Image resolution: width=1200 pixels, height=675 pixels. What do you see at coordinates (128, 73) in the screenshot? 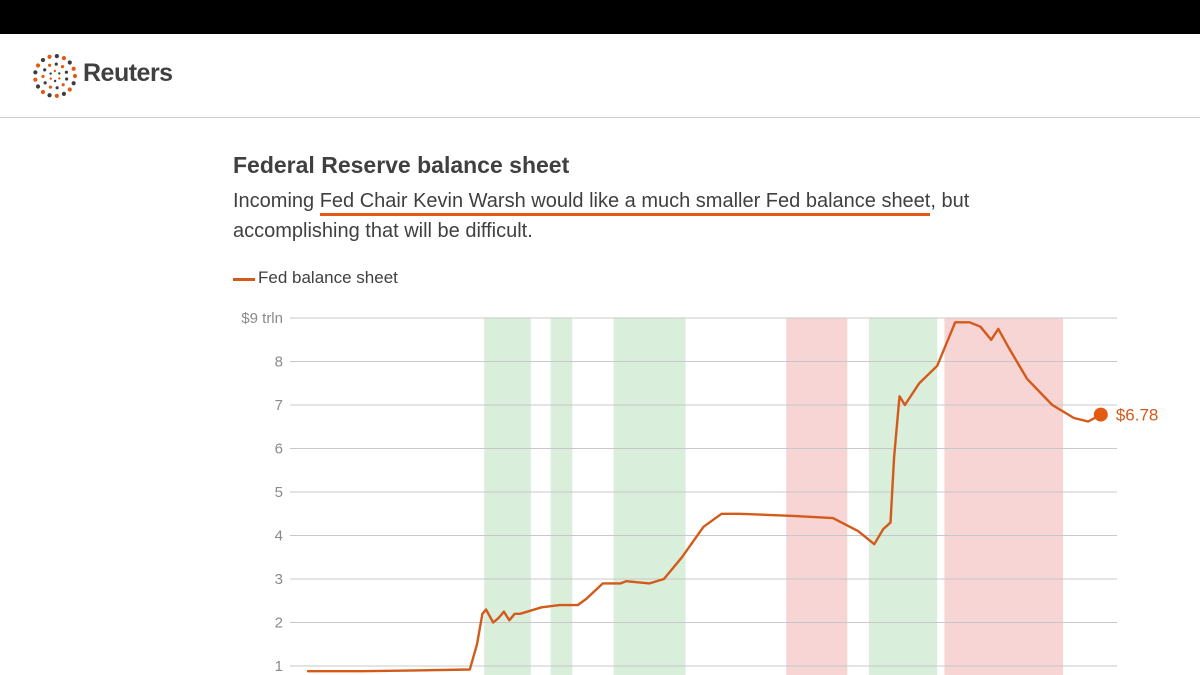
I see `brand-name: Reuters` at bounding box center [128, 73].